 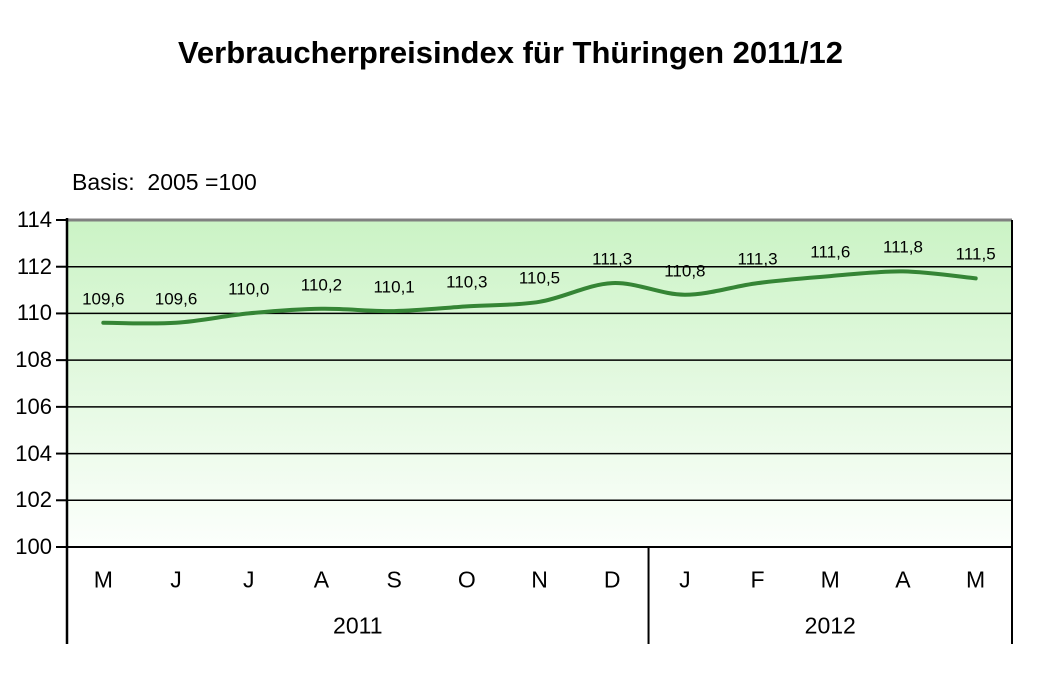 I want to click on y-axis-tick-label: 102, so click(x=33, y=500).